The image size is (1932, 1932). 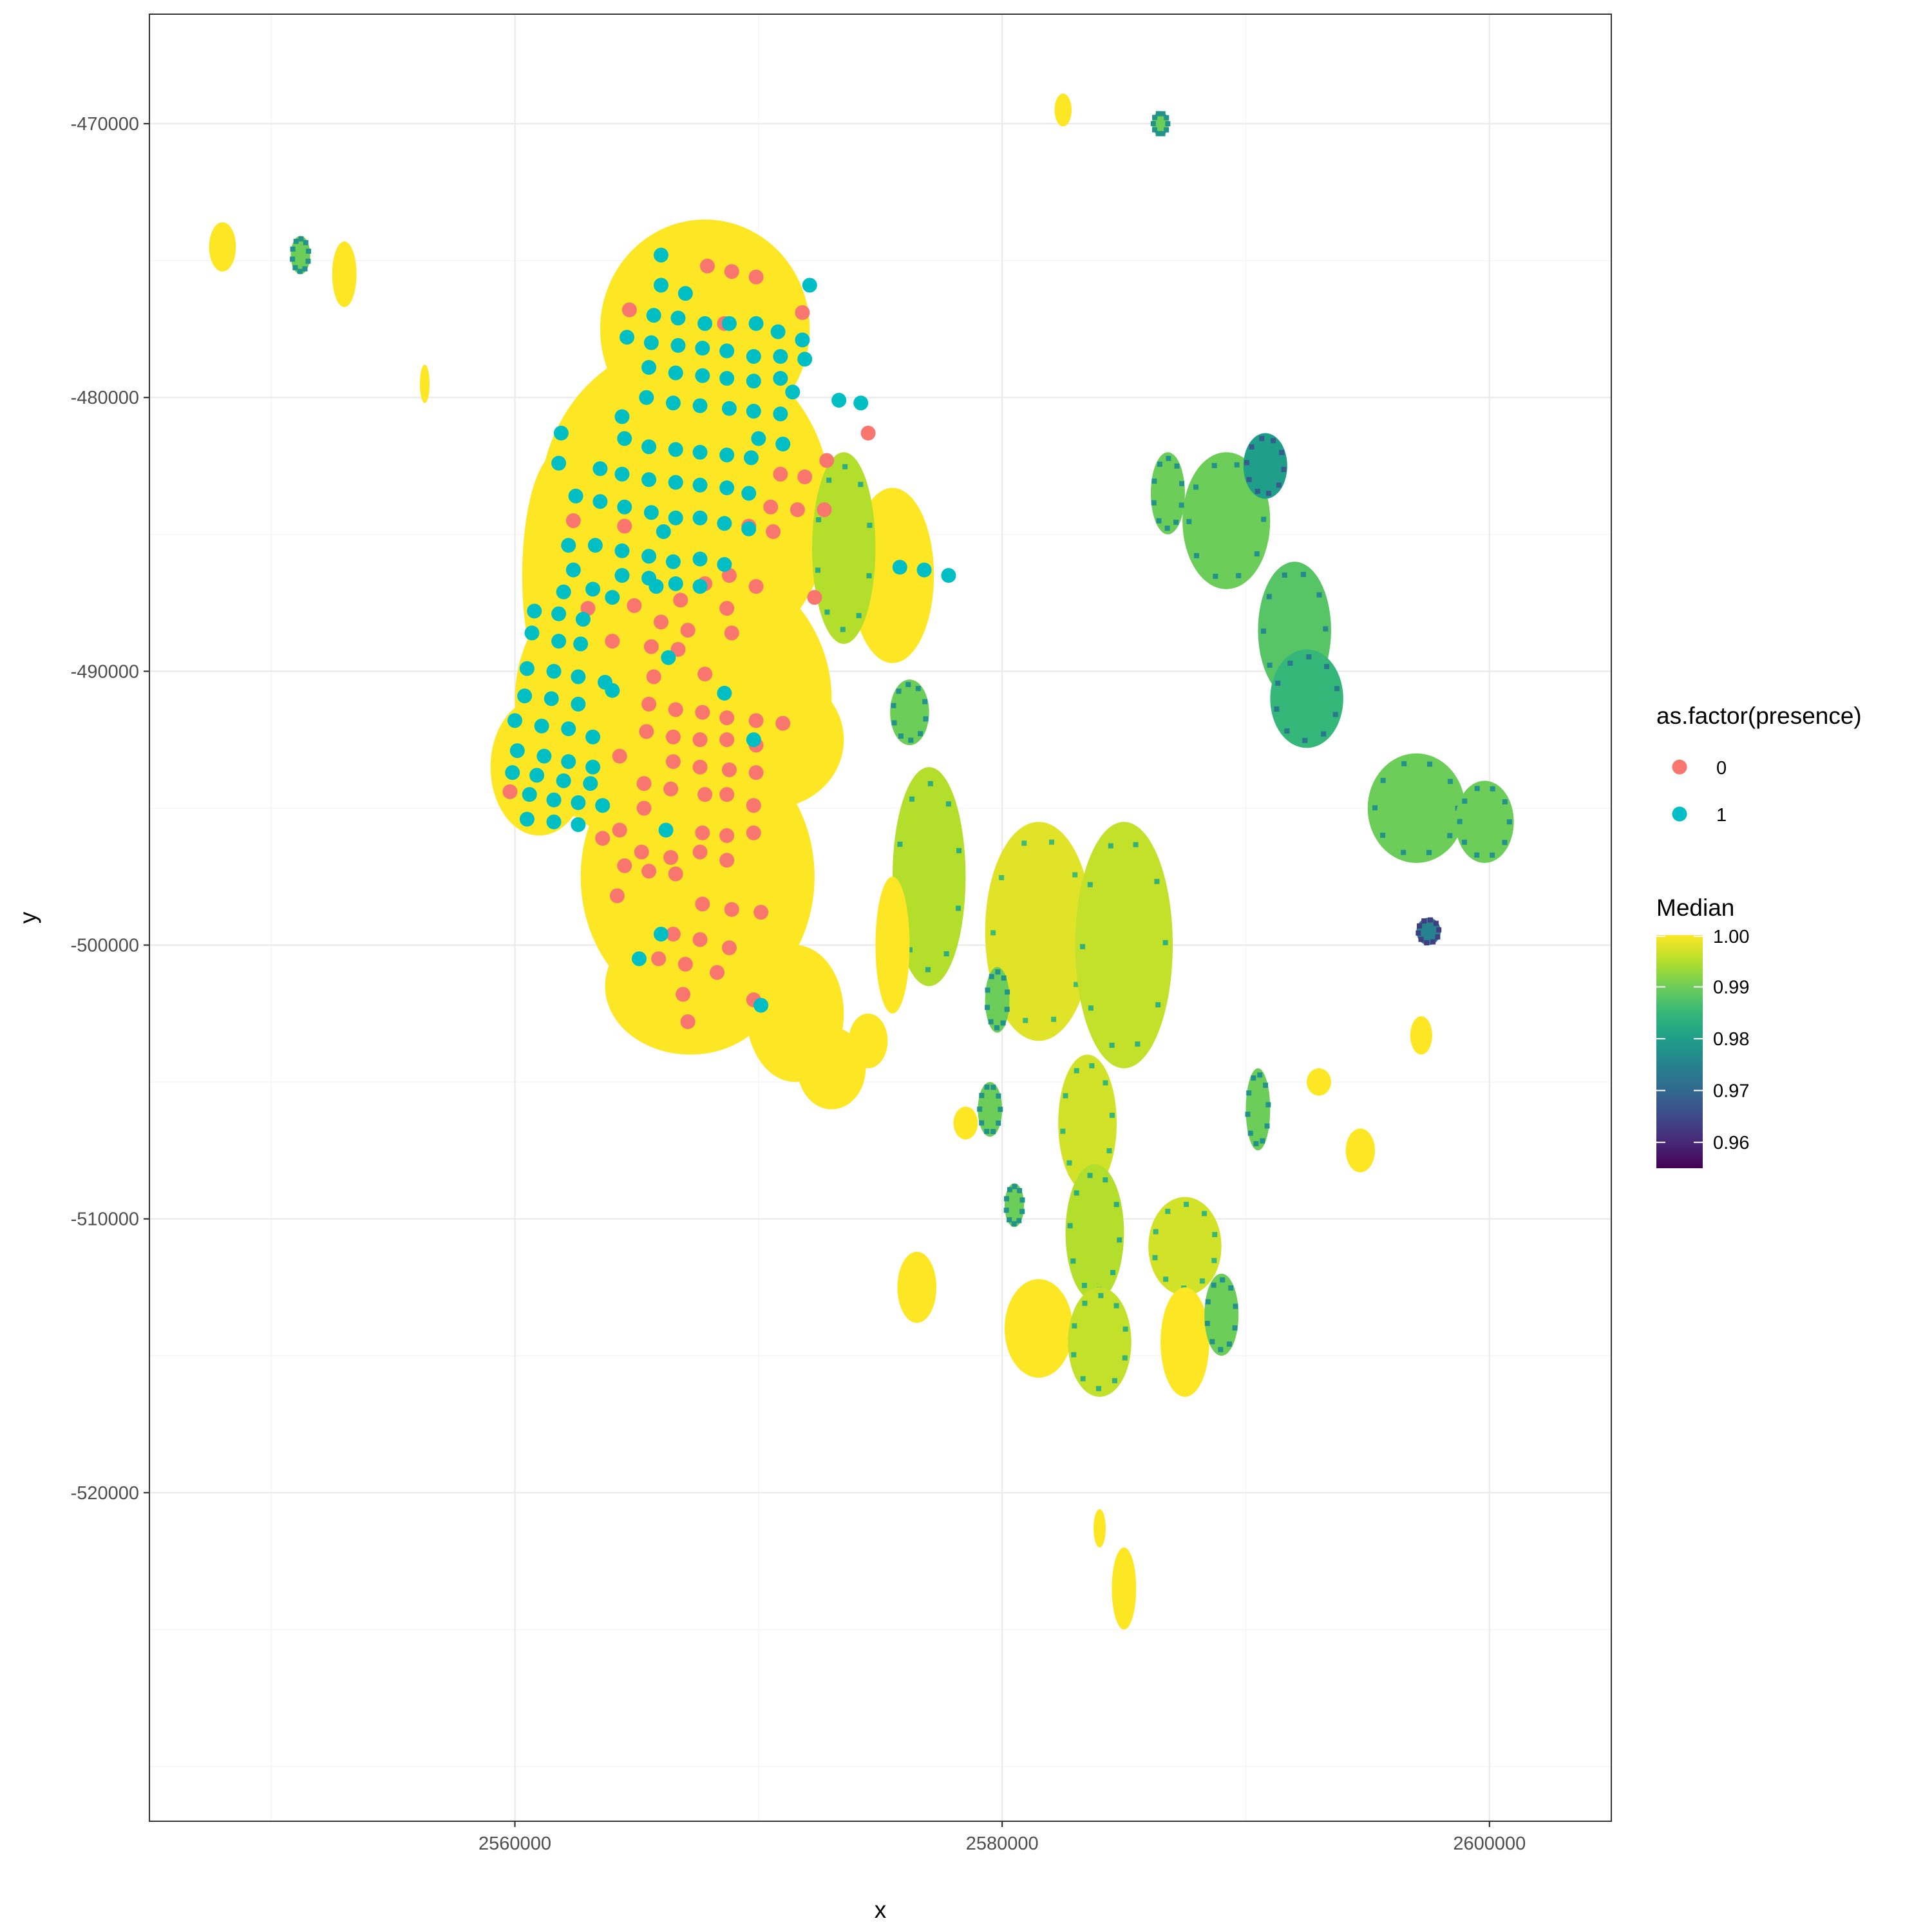 What do you see at coordinates (1679, 814) in the screenshot?
I see `legend-presence-key` at bounding box center [1679, 814].